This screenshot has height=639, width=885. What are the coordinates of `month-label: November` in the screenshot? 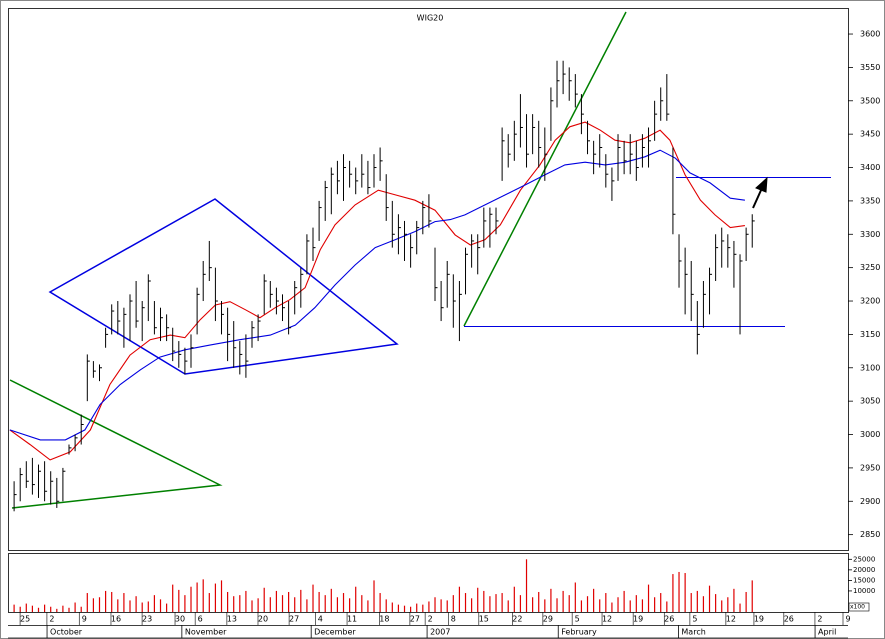 It's located at (206, 632).